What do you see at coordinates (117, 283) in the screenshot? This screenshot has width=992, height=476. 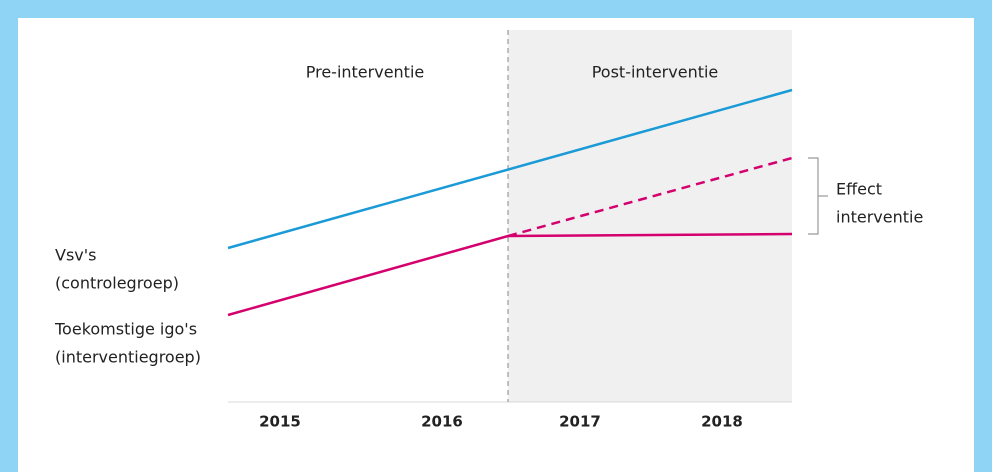 I see `group-label: (controlegroep)` at bounding box center [117, 283].